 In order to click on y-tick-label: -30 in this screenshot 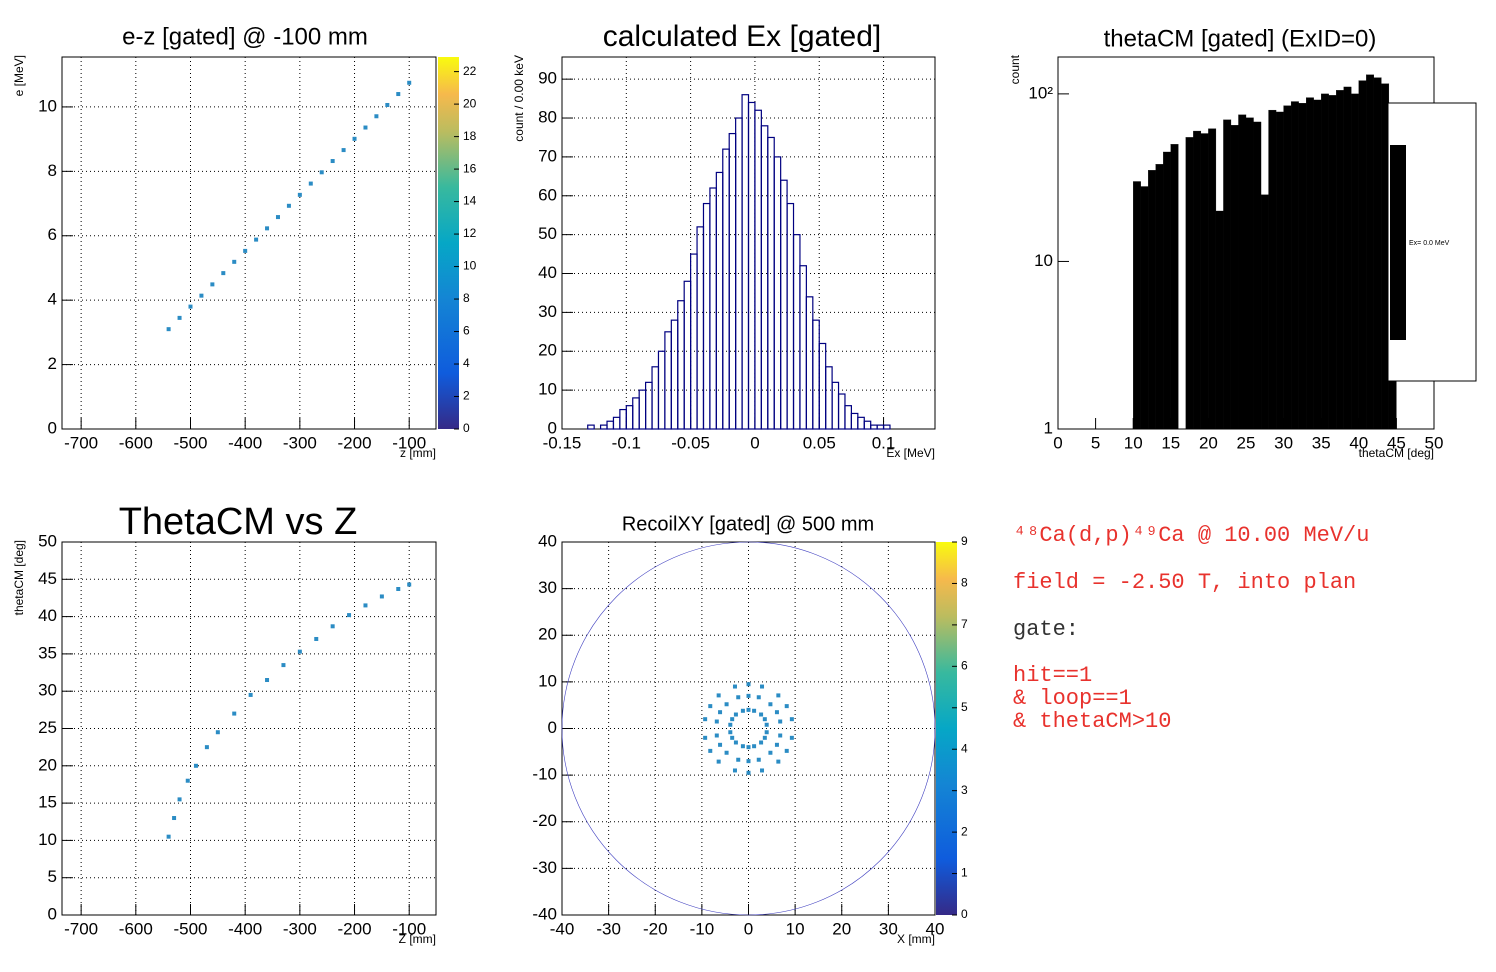, I will do `click(544, 867)`.